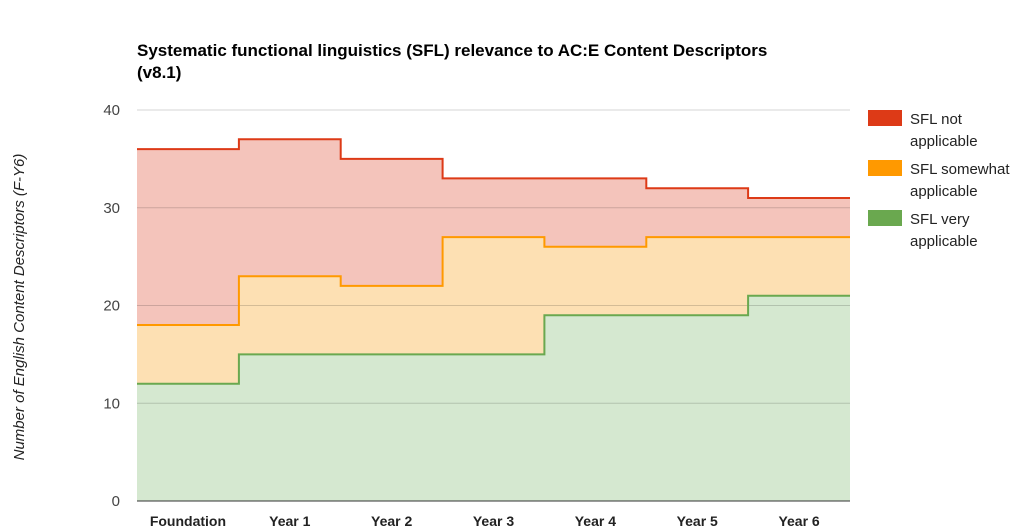  What do you see at coordinates (595, 521) in the screenshot?
I see `x-tick-label: Year 4` at bounding box center [595, 521].